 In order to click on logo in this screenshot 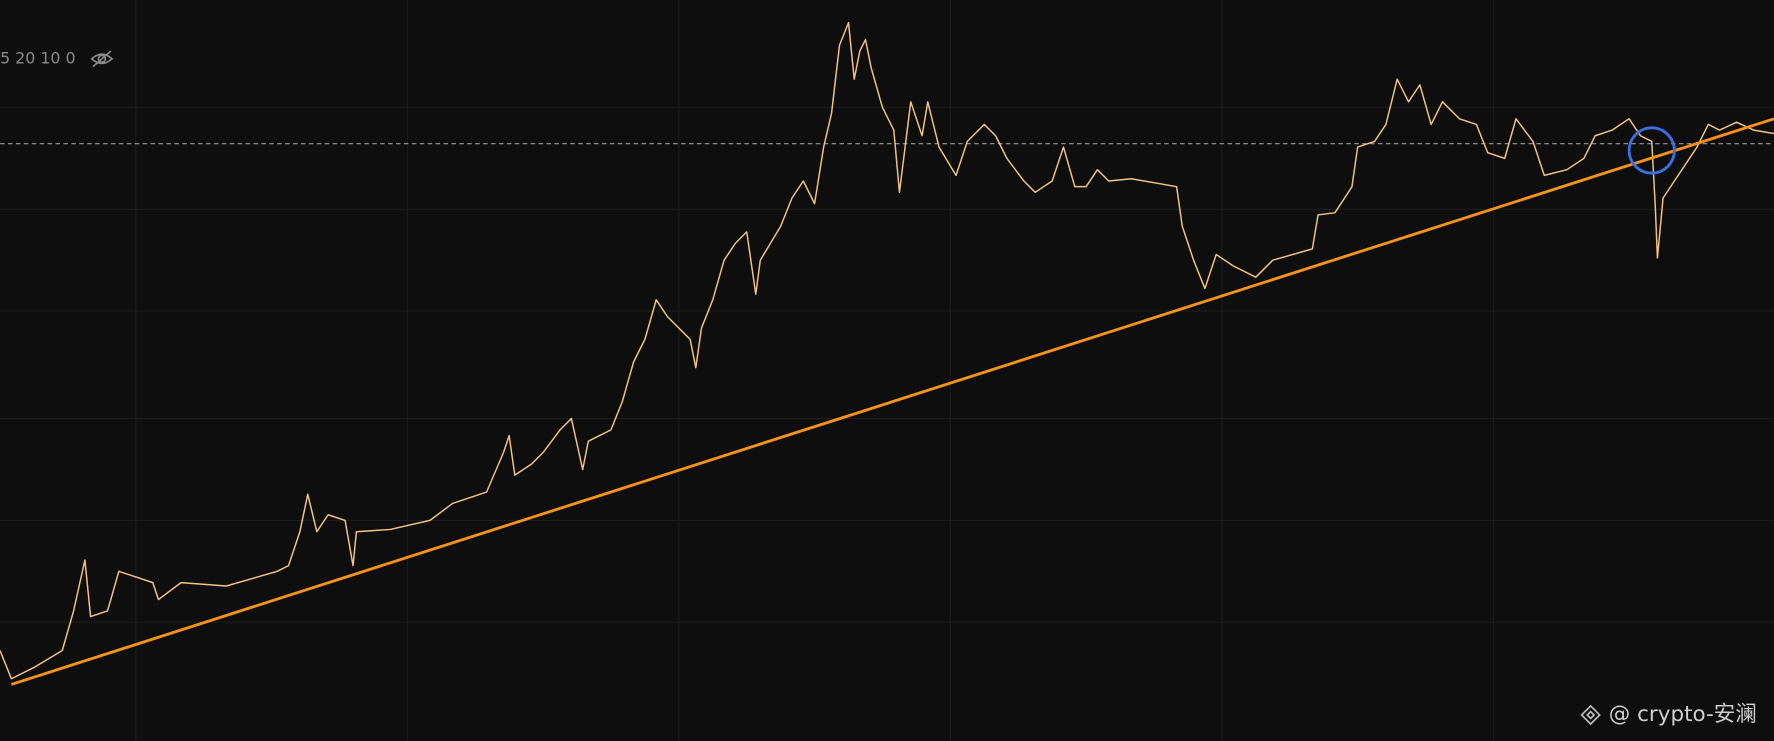, I will do `click(1590, 715)`.